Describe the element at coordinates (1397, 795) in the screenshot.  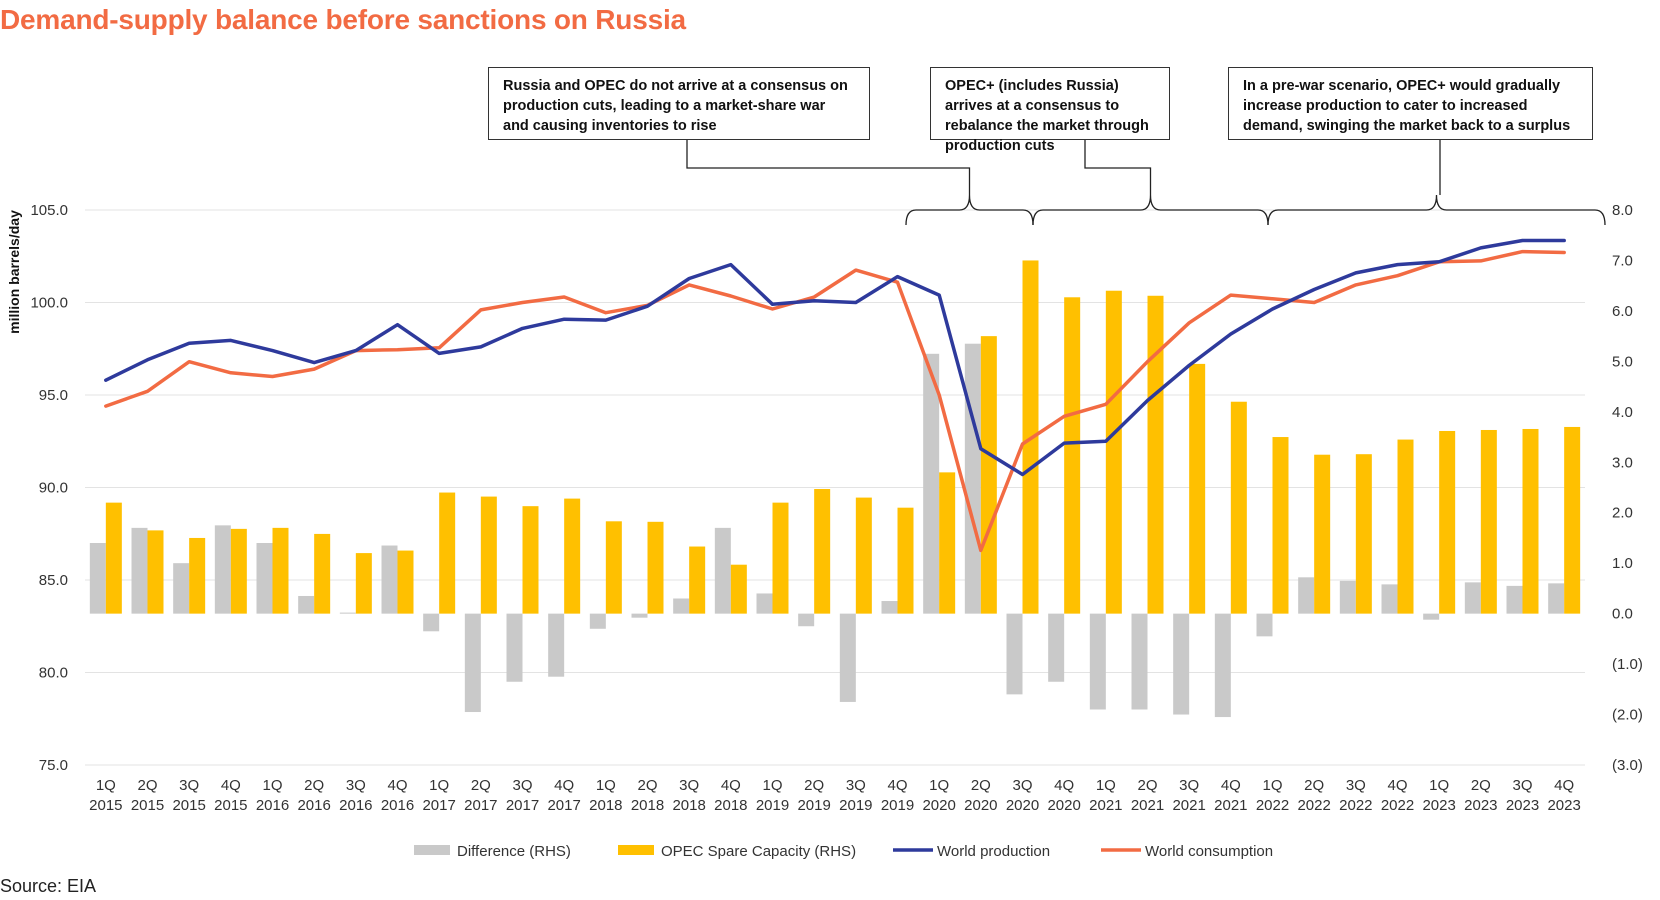
I see `x-tick-label: 4Q 2022` at that location.